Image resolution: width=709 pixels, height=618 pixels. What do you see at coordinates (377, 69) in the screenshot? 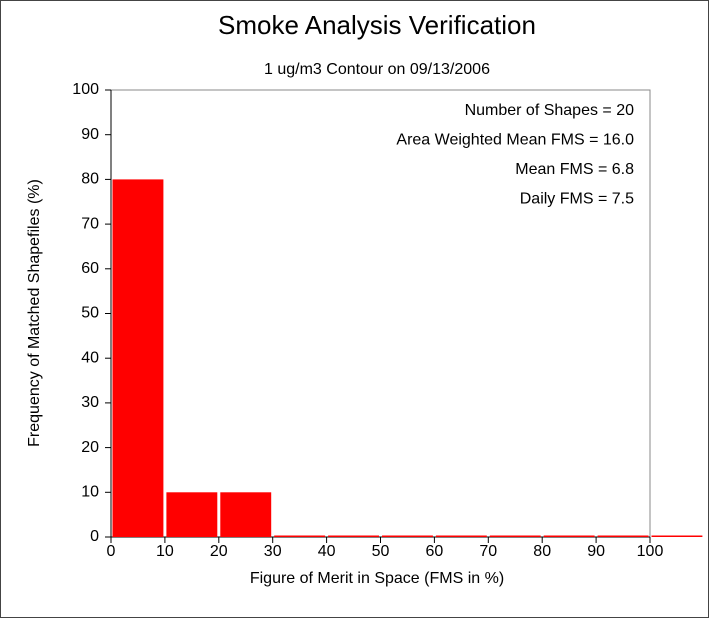
I see `chart-subtitle: 1 ug/m3 Contour on 09/13/2006` at bounding box center [377, 69].